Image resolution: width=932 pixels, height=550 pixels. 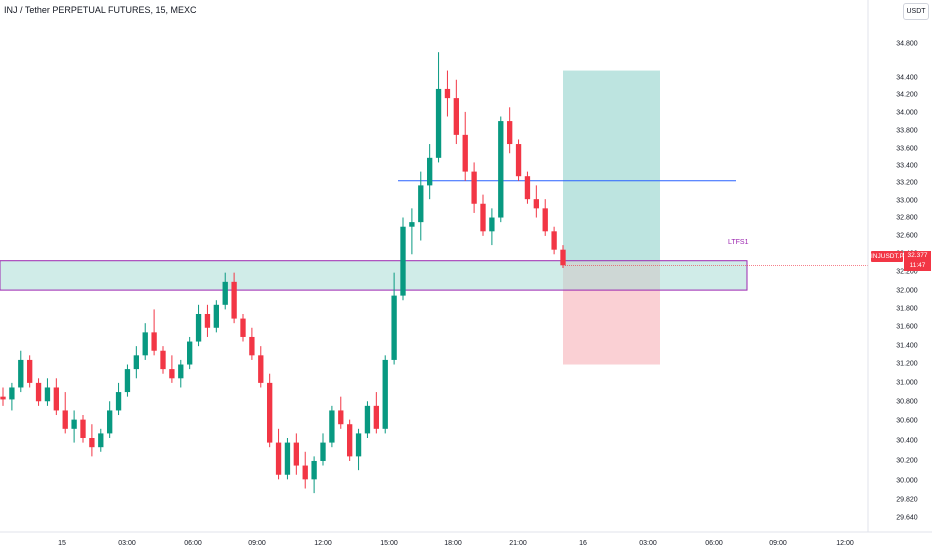 What do you see at coordinates (907, 149) in the screenshot?
I see `price-tick-label: 33.600` at bounding box center [907, 149].